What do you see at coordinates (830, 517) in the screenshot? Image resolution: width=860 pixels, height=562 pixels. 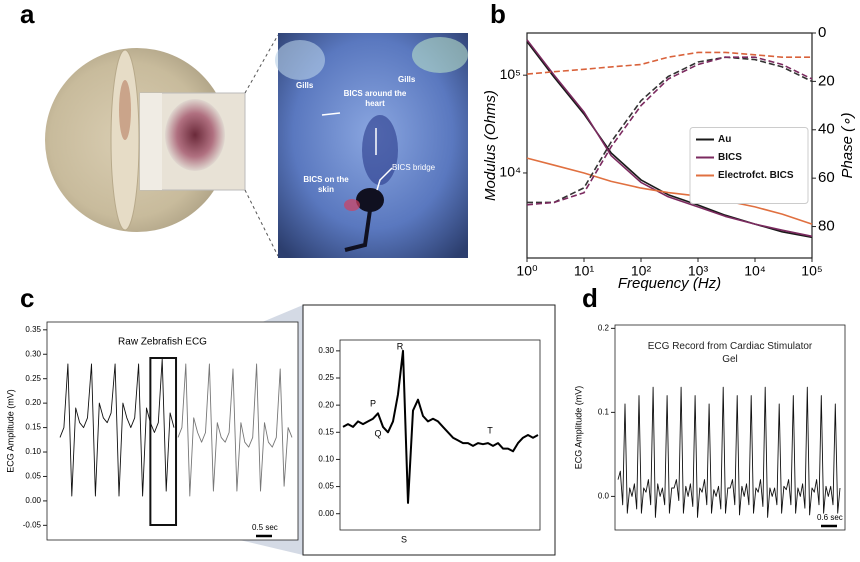 I see `scale-bar-label: 0.6 sec` at bounding box center [830, 517].